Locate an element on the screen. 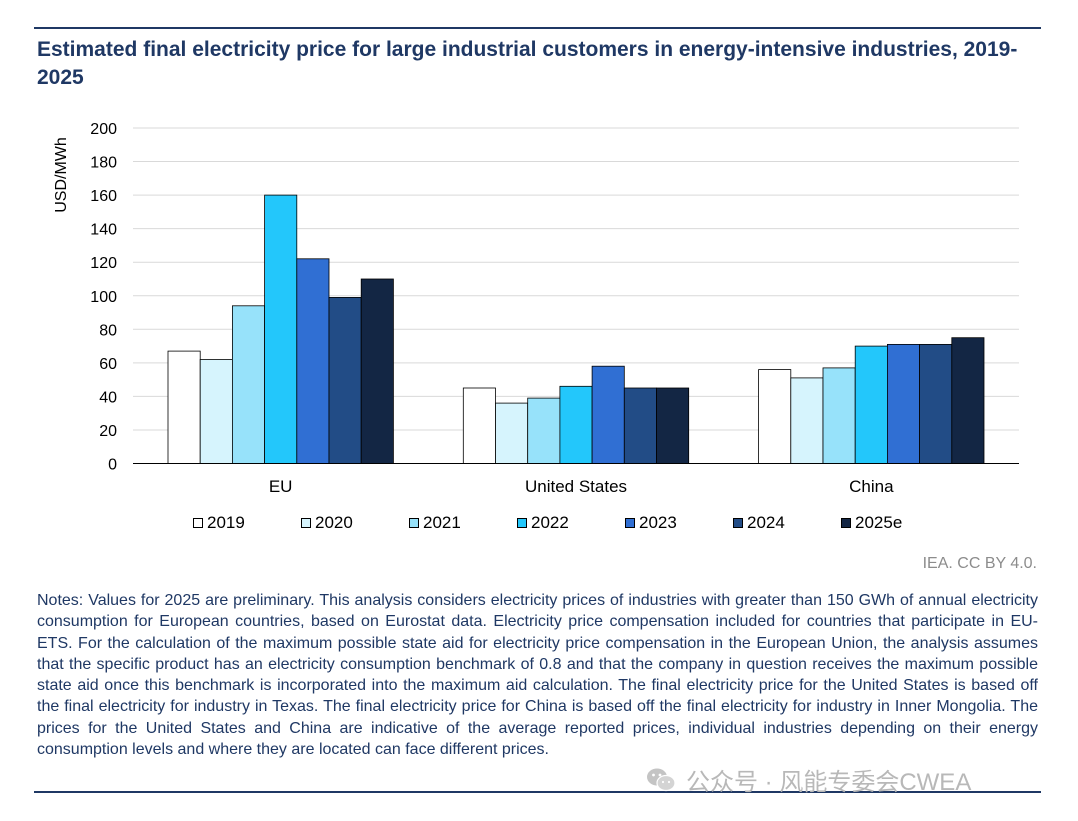 This screenshot has width=1078, height=821. y-tick-label: 0 is located at coordinates (112, 465).